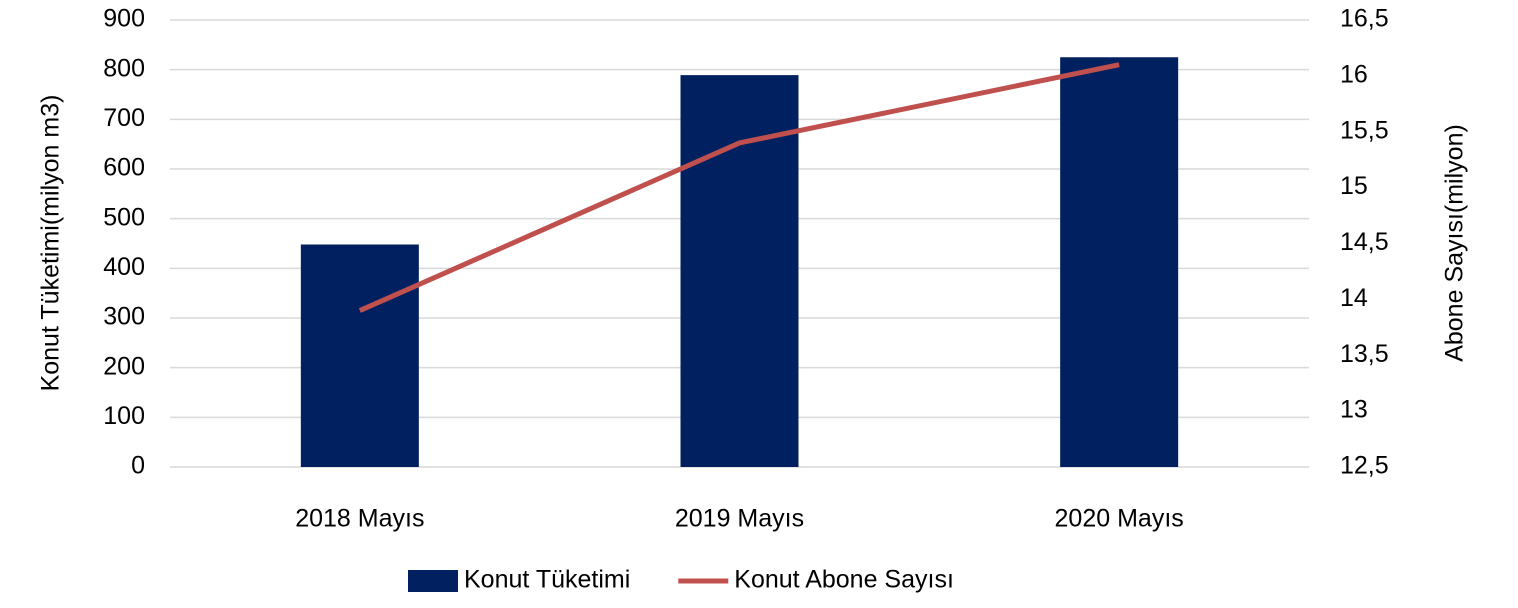 This screenshot has height=608, width=1518. I want to click on y2-tick-label: 15,5, so click(1364, 130).